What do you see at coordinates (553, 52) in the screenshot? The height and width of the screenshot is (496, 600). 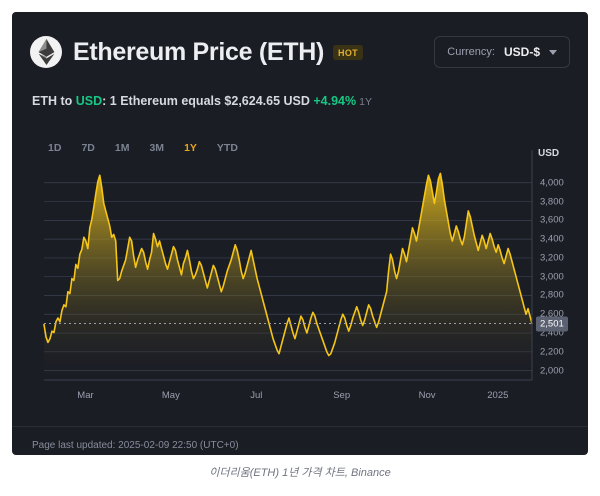 I see `chevron-down-icon` at bounding box center [553, 52].